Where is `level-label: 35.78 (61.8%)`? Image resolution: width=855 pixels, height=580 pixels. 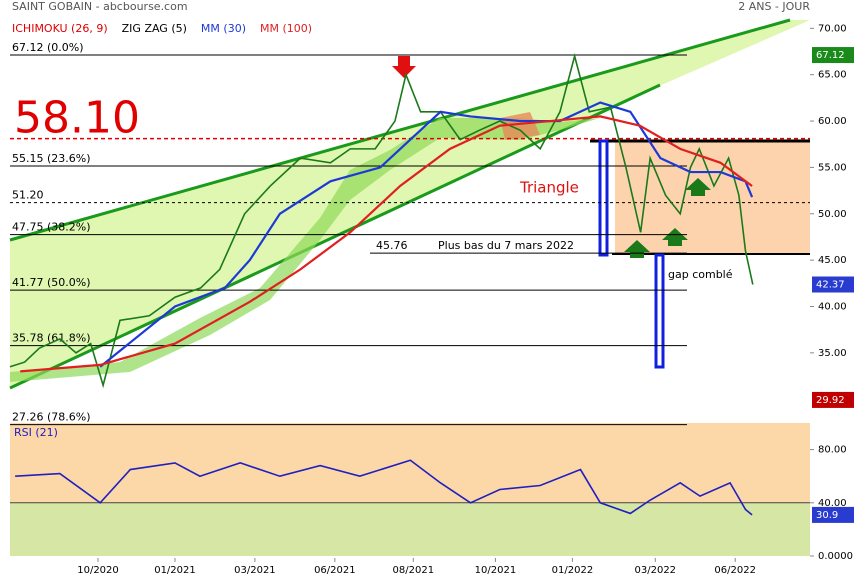
level-label: 35.78 (61.8%) is located at coordinates (51, 338).